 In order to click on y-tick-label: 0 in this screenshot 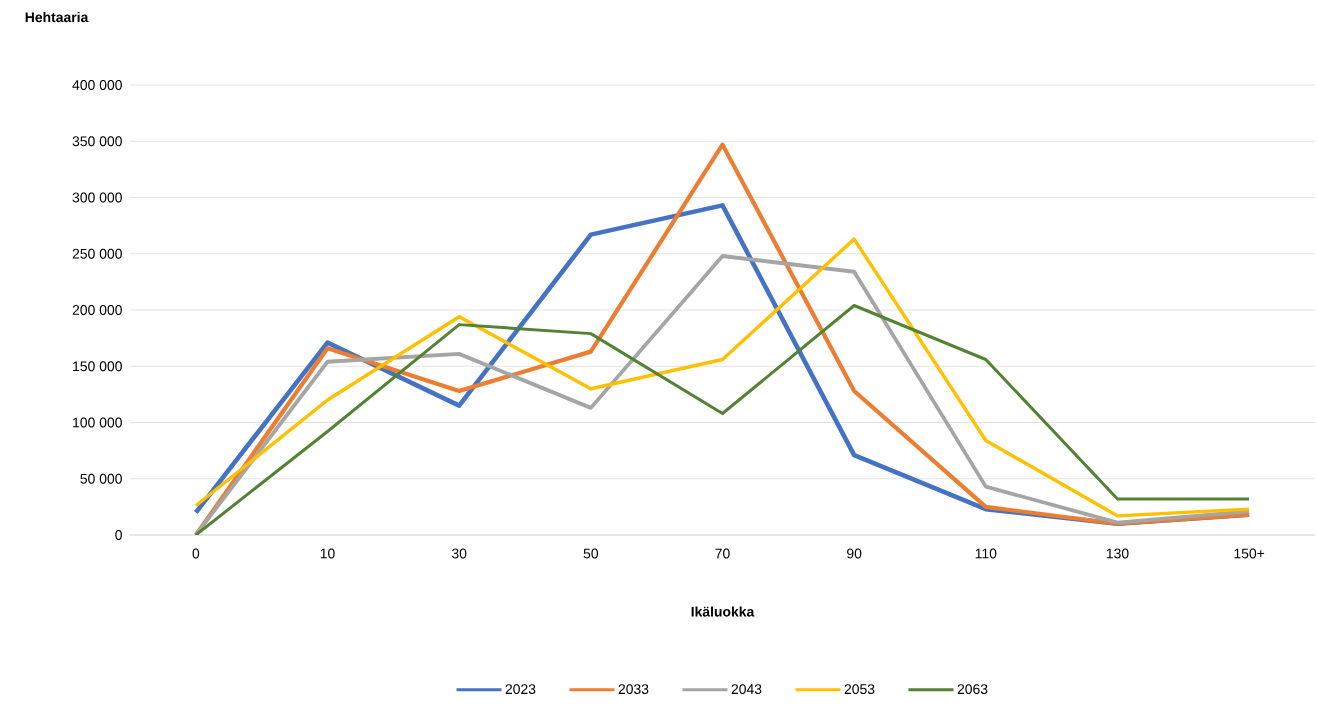, I will do `click(118, 535)`.